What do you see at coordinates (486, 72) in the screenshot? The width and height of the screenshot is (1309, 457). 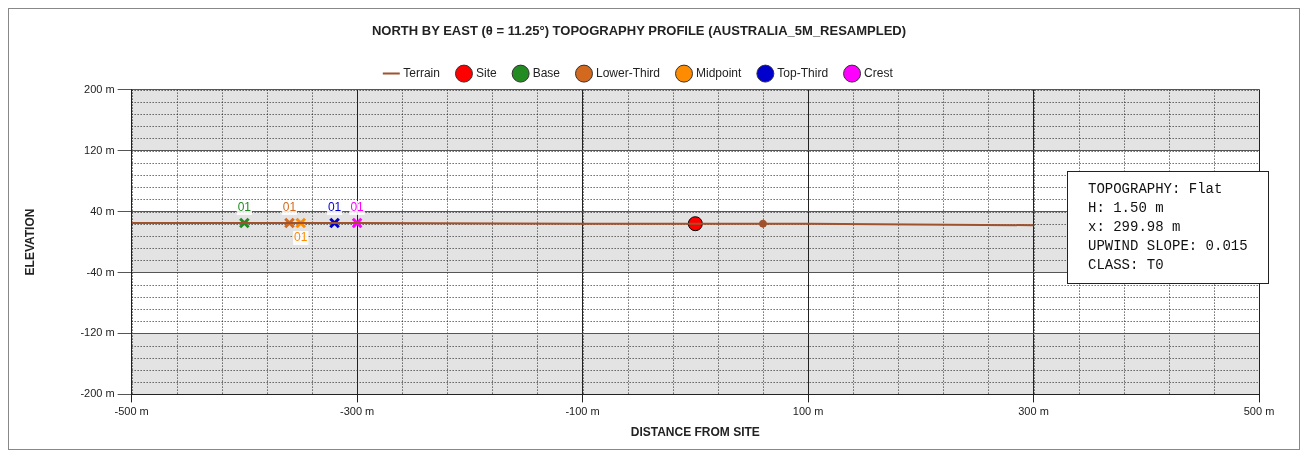 I see `legend-label: Site` at bounding box center [486, 72].